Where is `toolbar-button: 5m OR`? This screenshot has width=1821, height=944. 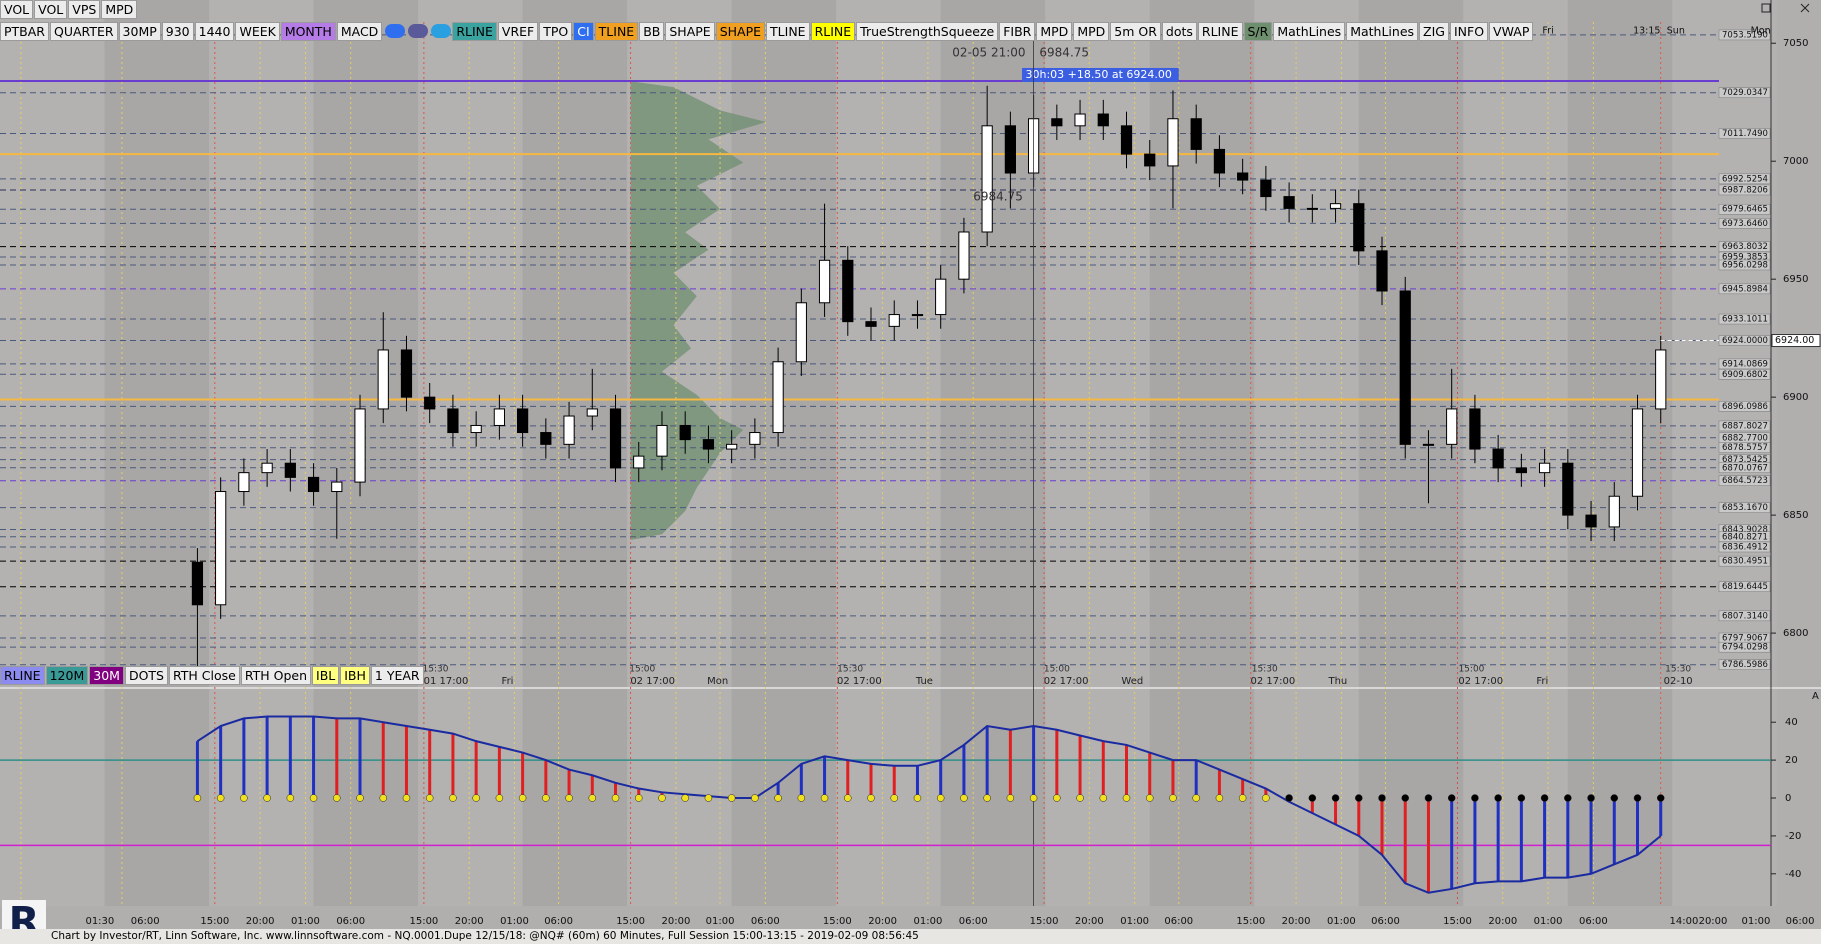 toolbar-button: 5m OR is located at coordinates (1135, 31).